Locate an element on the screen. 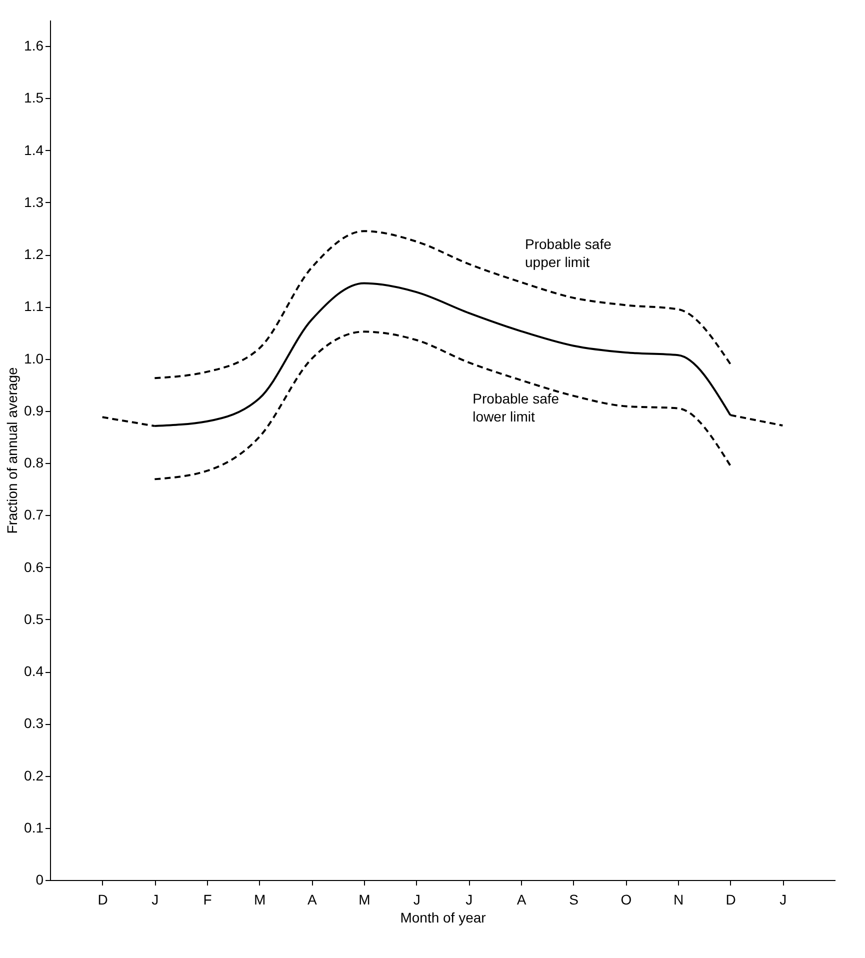  y-tick-label: 1.5 is located at coordinates (34, 98).